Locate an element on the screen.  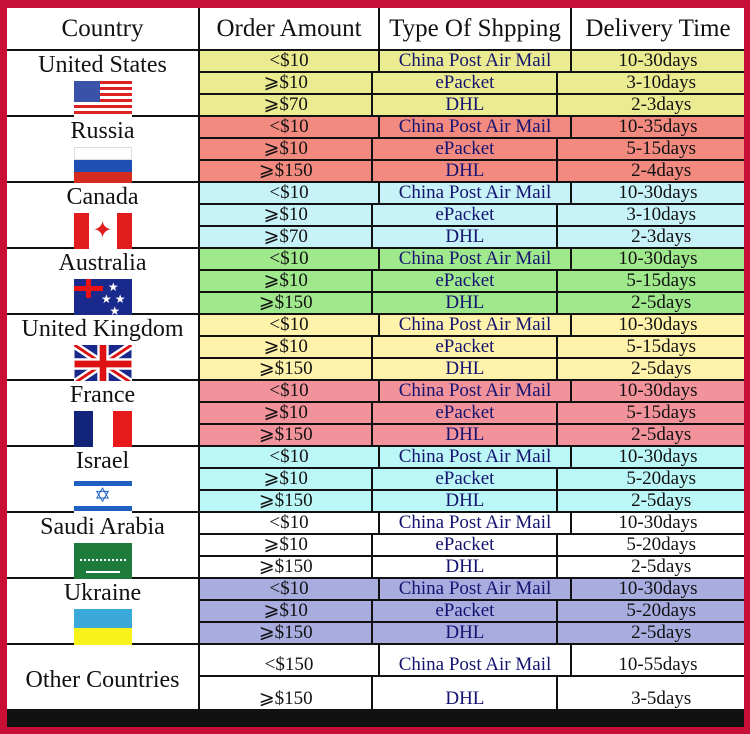
country-cell: Israel ✡ is located at coordinates (102, 481).